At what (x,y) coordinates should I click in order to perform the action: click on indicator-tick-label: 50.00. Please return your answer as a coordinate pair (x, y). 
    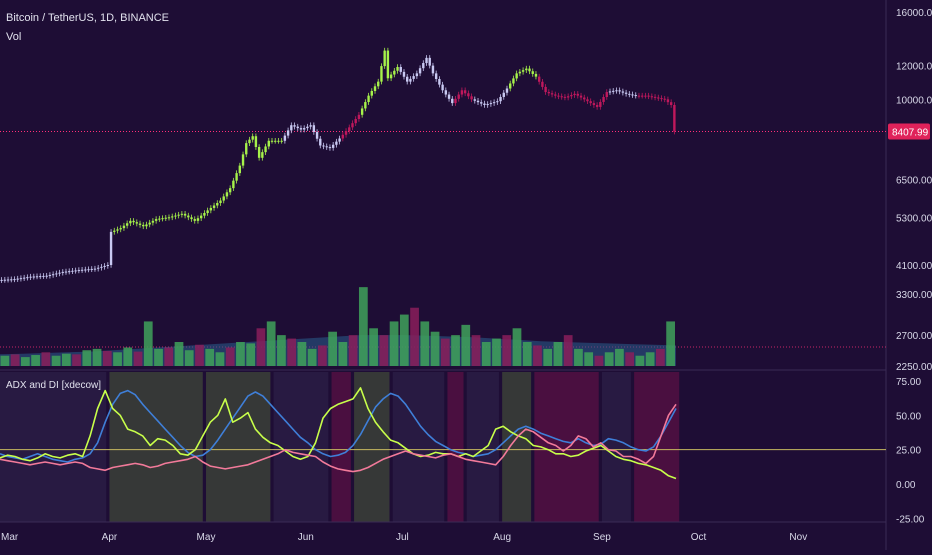
    Looking at the image, I should click on (908, 416).